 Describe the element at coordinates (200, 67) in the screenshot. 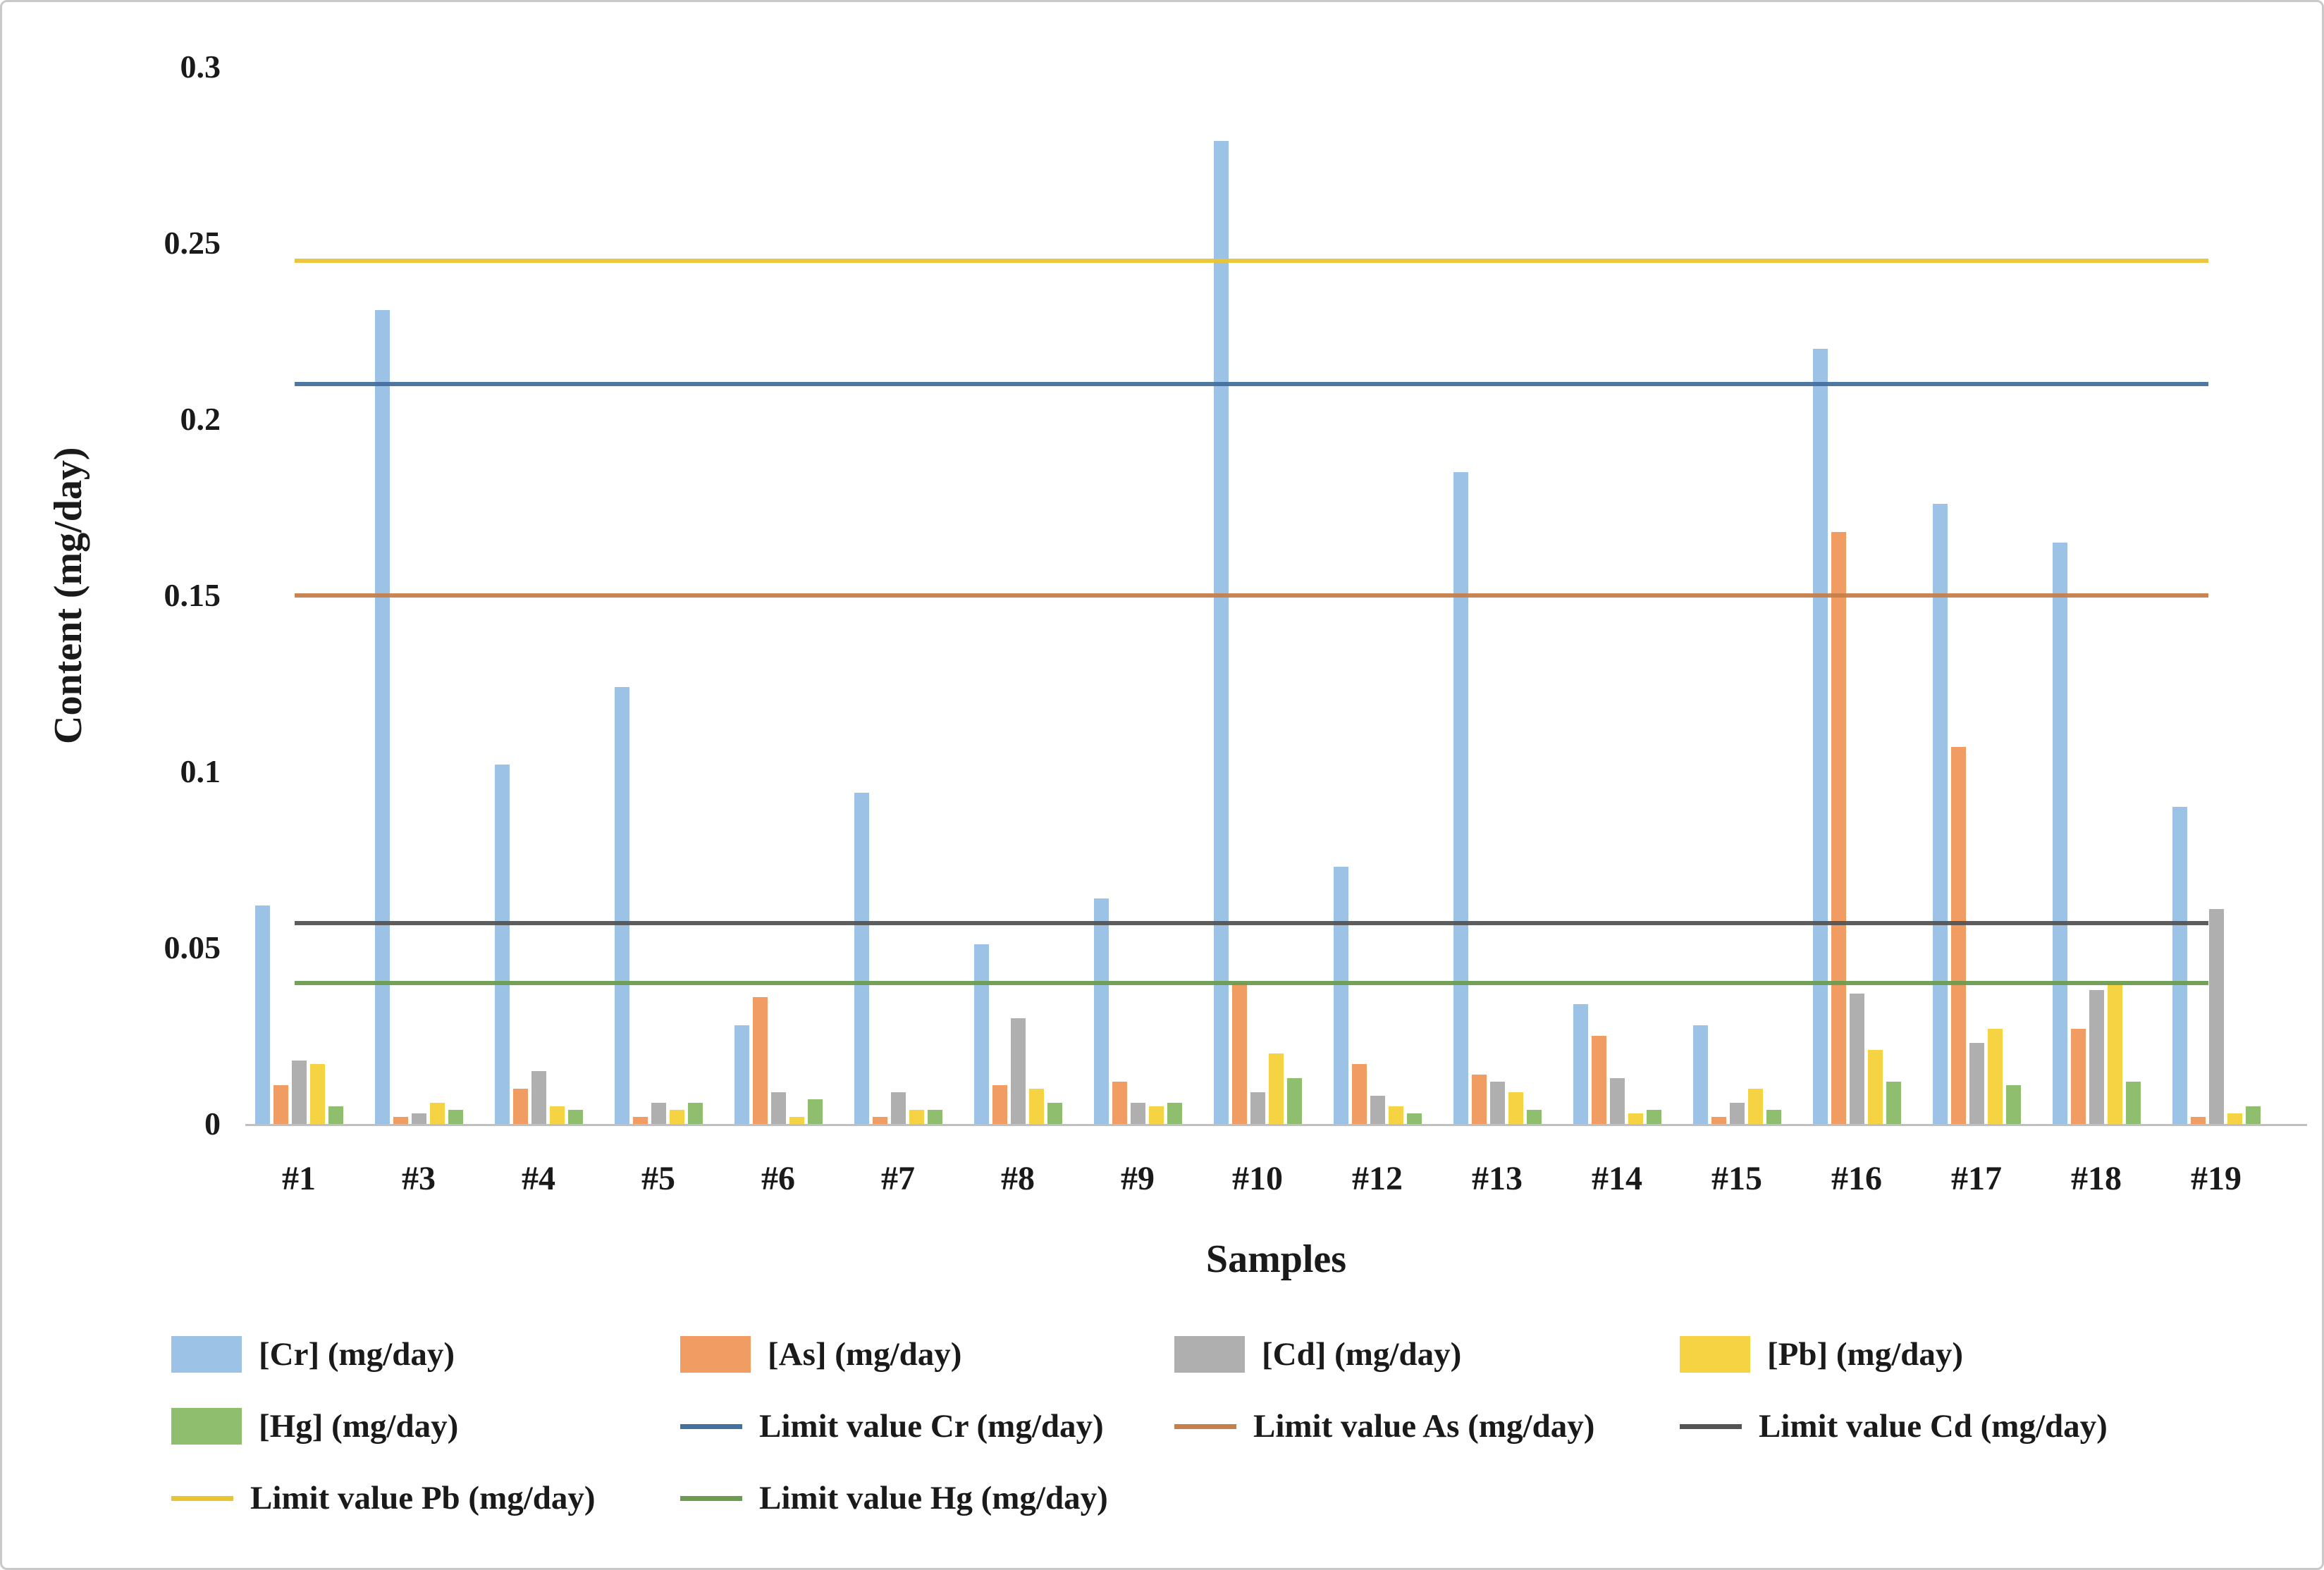

I see `y-tick-label: 0.3` at that location.